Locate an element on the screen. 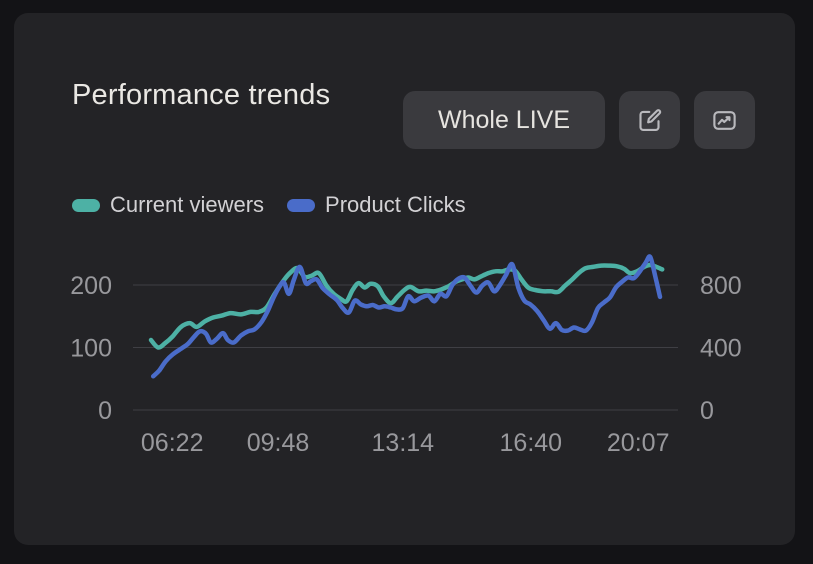 The image size is (813, 564). legend-item-product-clicks: Product Clicks is located at coordinates (376, 205).